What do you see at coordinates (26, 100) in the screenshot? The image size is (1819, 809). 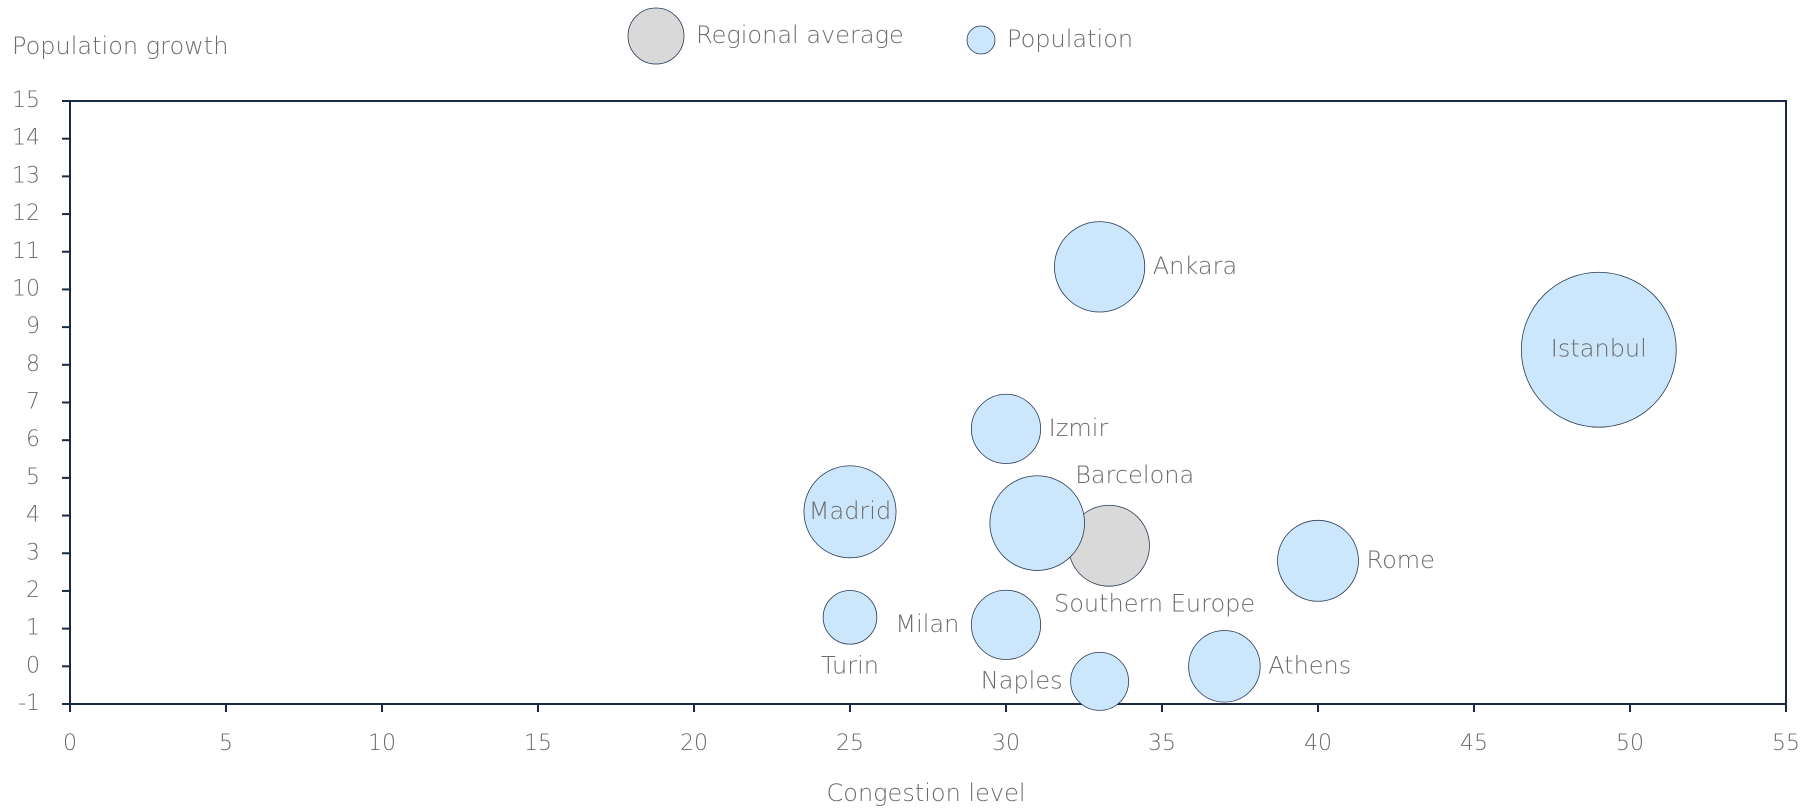 I see `y-tick-label: 15` at bounding box center [26, 100].